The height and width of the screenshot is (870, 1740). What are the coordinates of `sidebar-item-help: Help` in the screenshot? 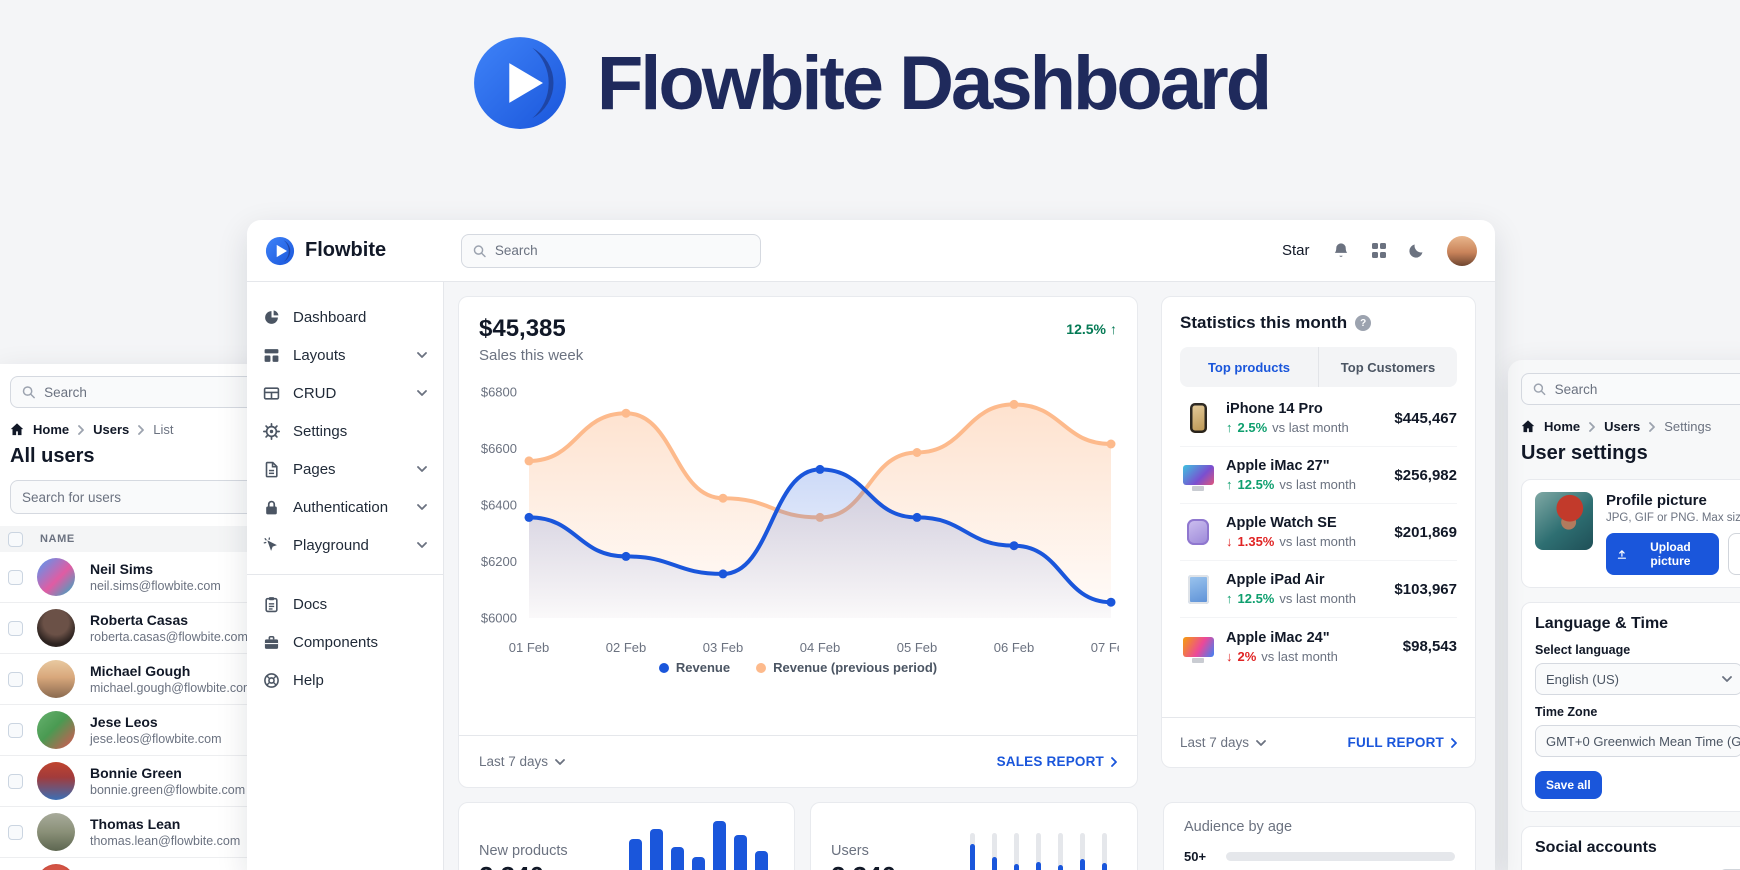 It's located at (345, 680).